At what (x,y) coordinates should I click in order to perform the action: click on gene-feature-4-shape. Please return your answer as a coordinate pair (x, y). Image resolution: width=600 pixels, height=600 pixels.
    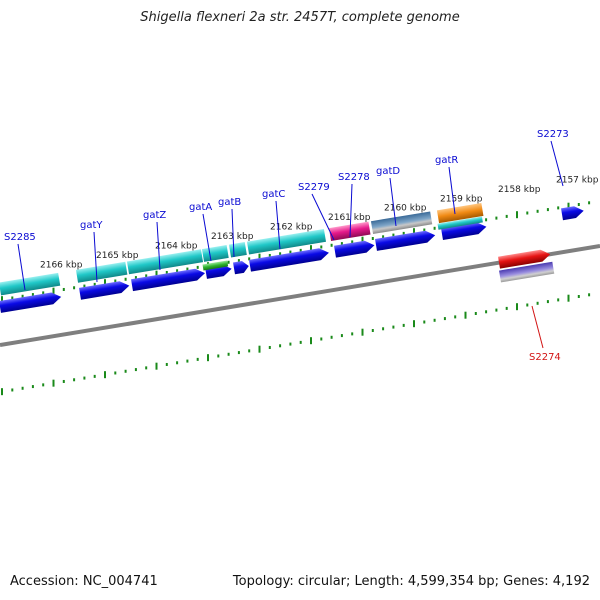
    Looking at the image, I should click on (237, 250).